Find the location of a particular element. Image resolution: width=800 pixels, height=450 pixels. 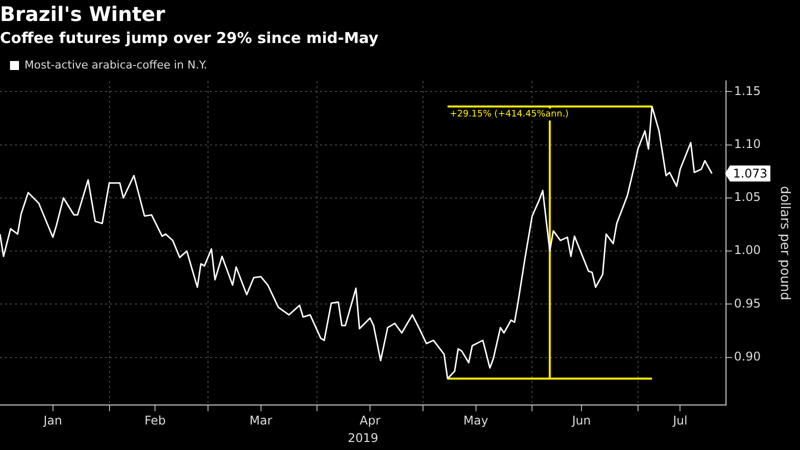

y-tick-label: 0.95 is located at coordinates (747, 303).